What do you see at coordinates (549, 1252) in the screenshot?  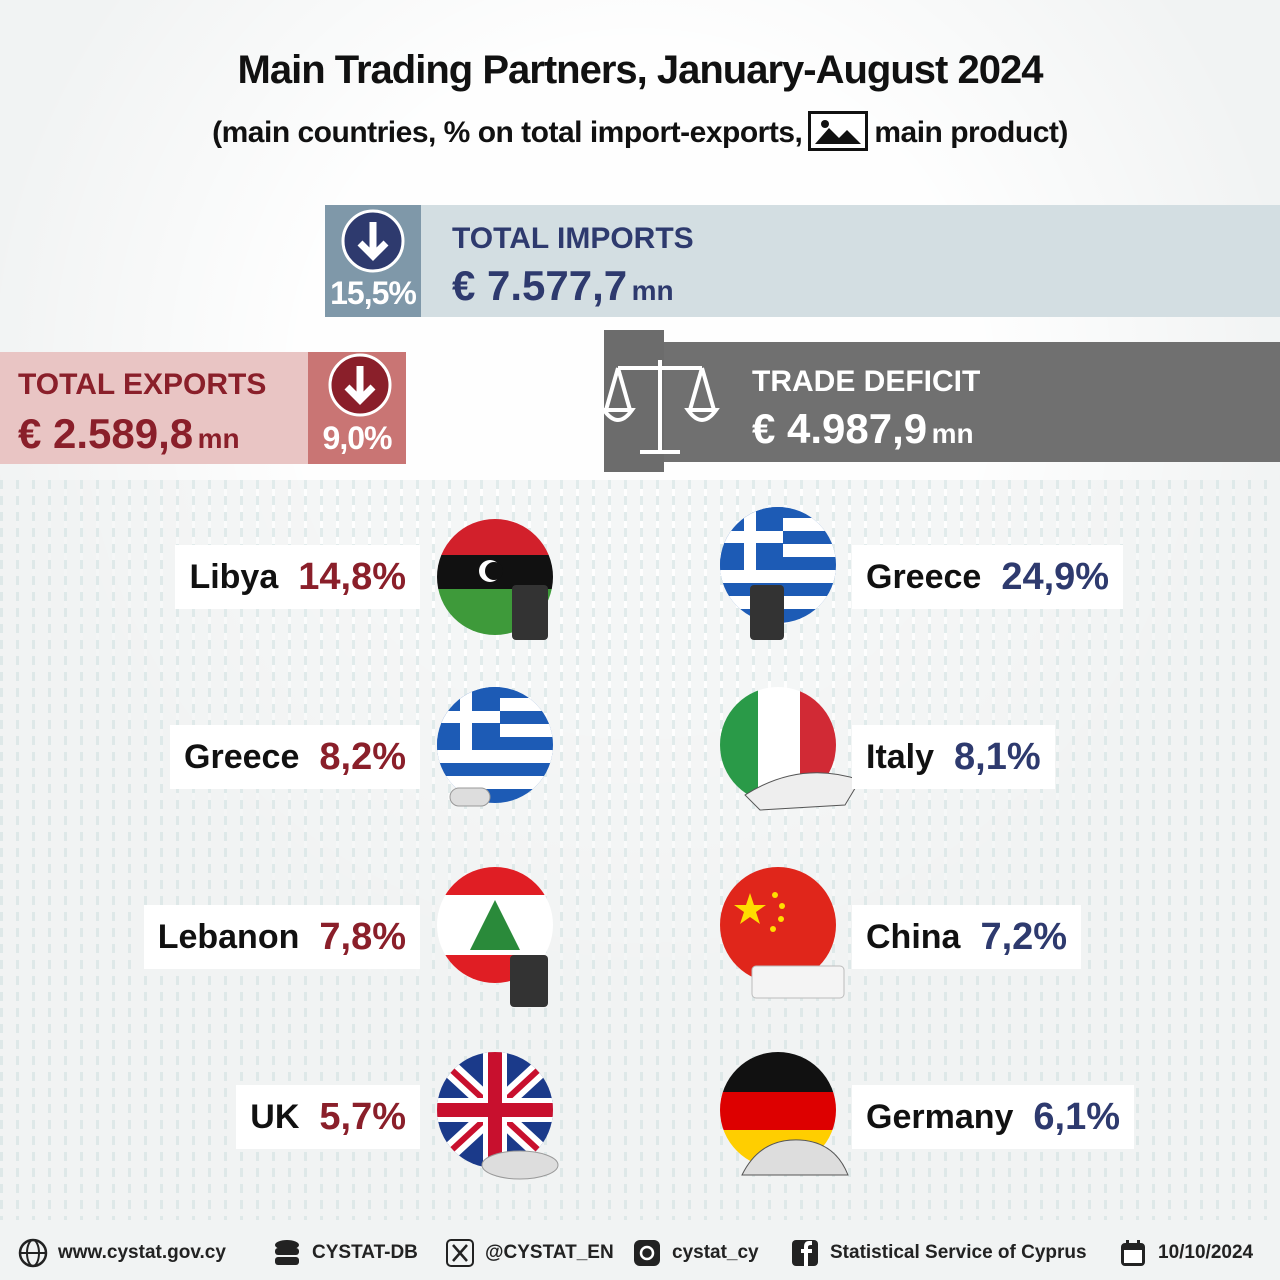 I see `footer-text: @CYSTAT_EN` at bounding box center [549, 1252].